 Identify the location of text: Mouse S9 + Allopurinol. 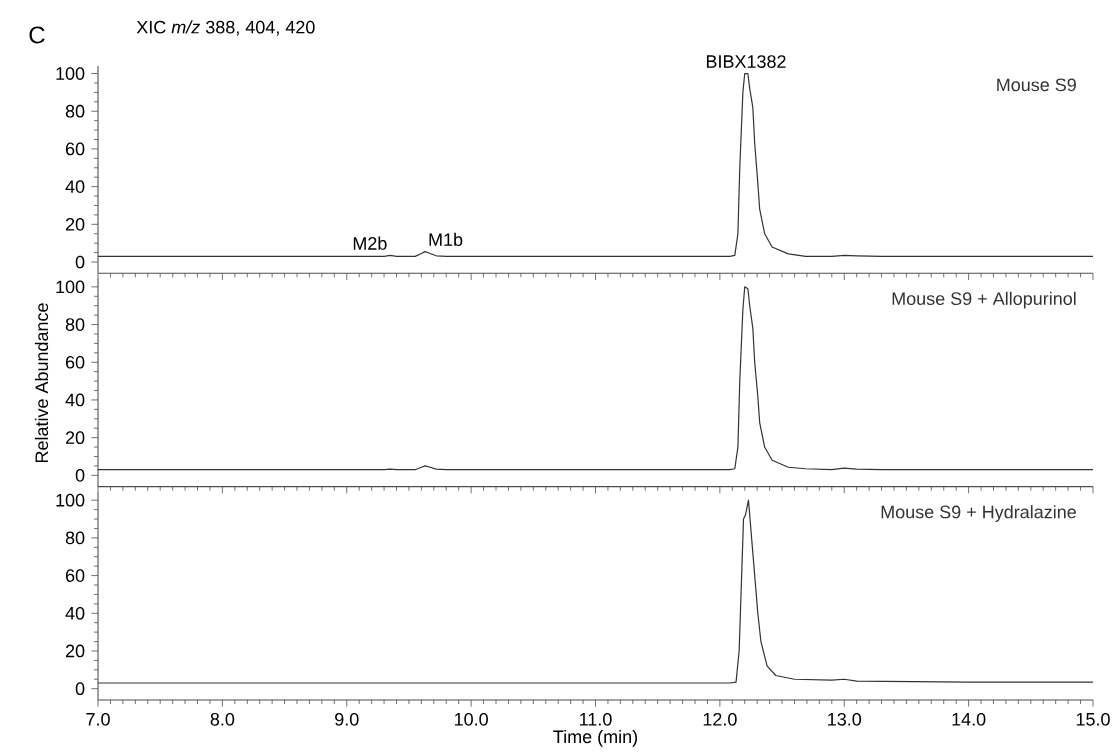
(984, 300).